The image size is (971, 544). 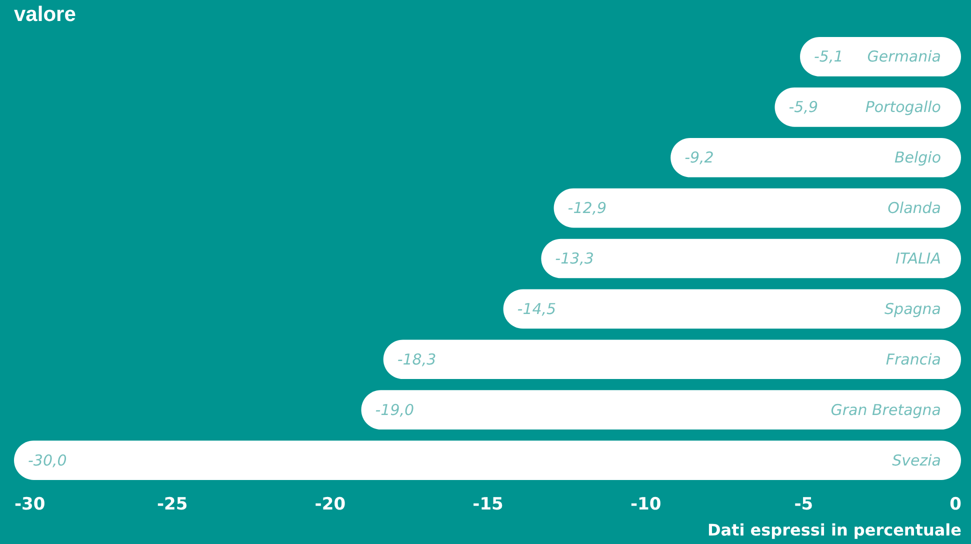 I want to click on data-label: -5,9, so click(x=803, y=107).